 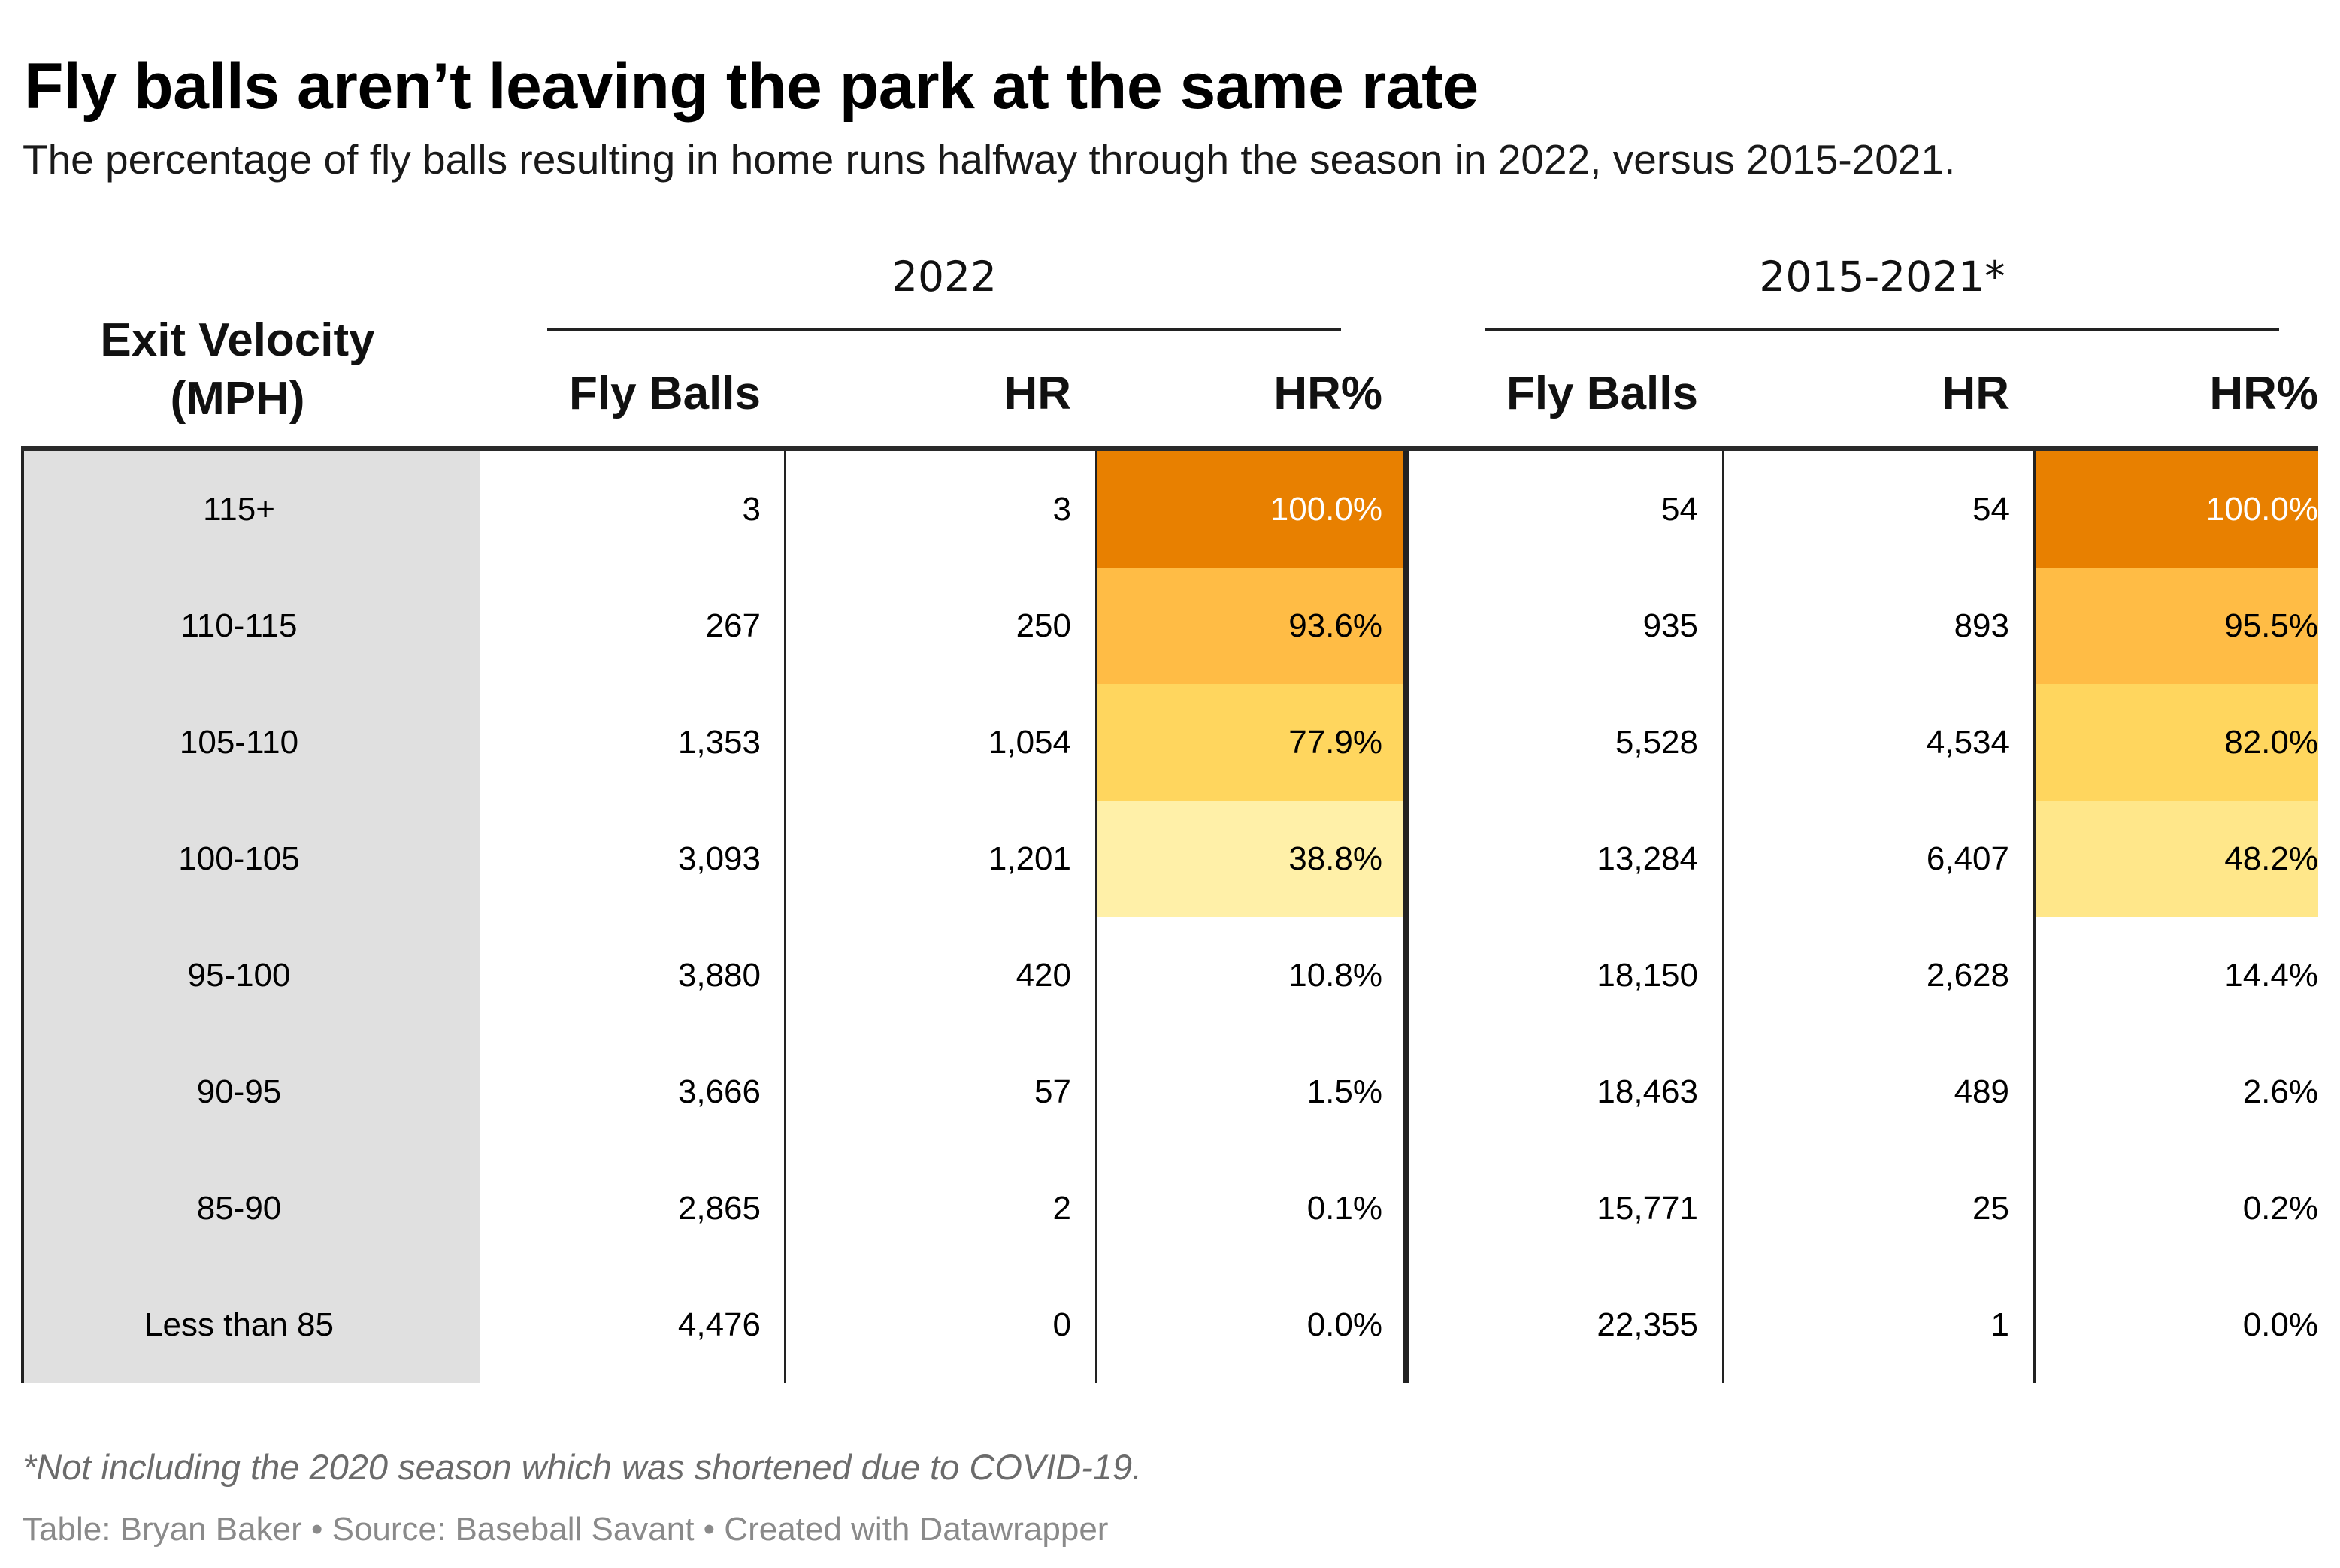 I want to click on table-cell-hr-pct-2022: 1.5%, so click(x=1344, y=1091).